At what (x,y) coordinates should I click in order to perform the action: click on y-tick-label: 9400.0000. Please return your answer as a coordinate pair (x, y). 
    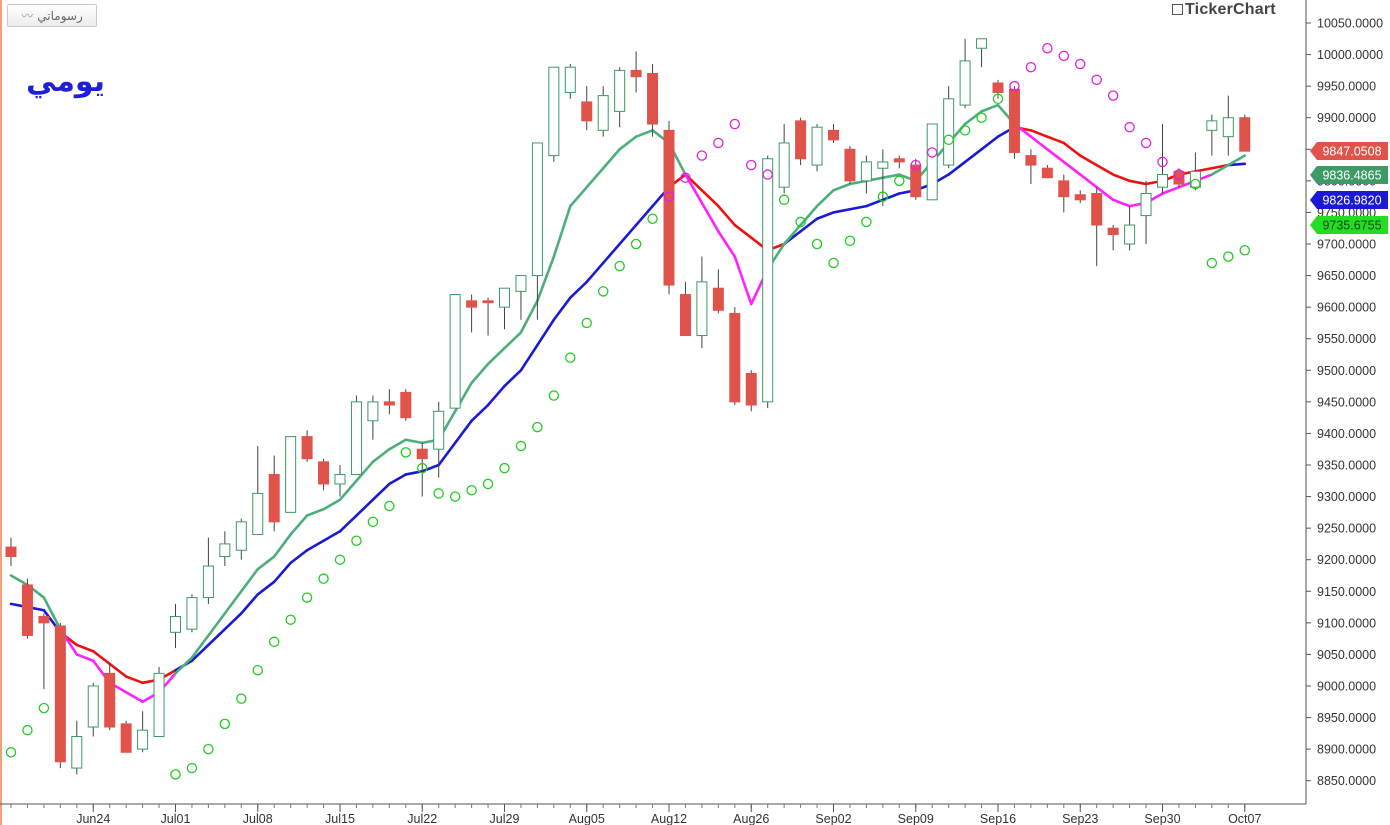
    Looking at the image, I should click on (1346, 434).